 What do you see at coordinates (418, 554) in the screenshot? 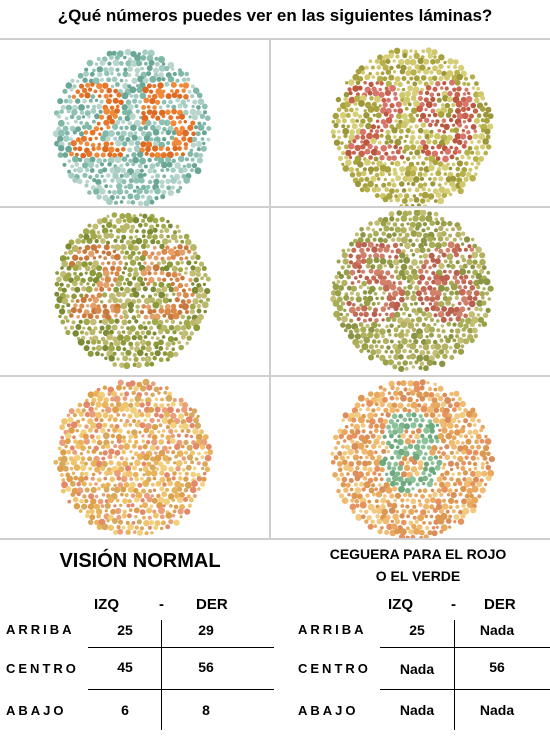
I see `colorblind-title-line-1: CEGUERA PARA EL ROJO` at bounding box center [418, 554].